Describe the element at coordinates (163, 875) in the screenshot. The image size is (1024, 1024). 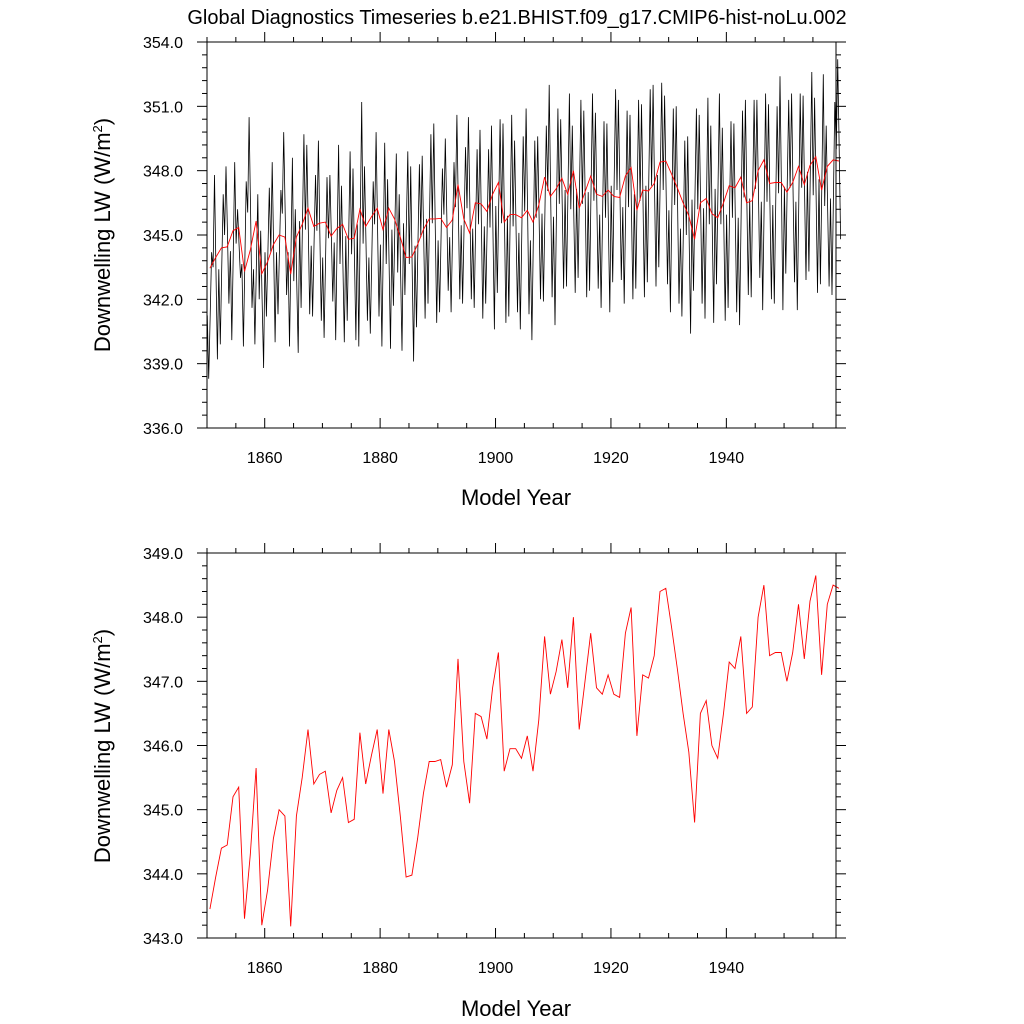
I see `bottom-y-tick-label: 344.0` at that location.